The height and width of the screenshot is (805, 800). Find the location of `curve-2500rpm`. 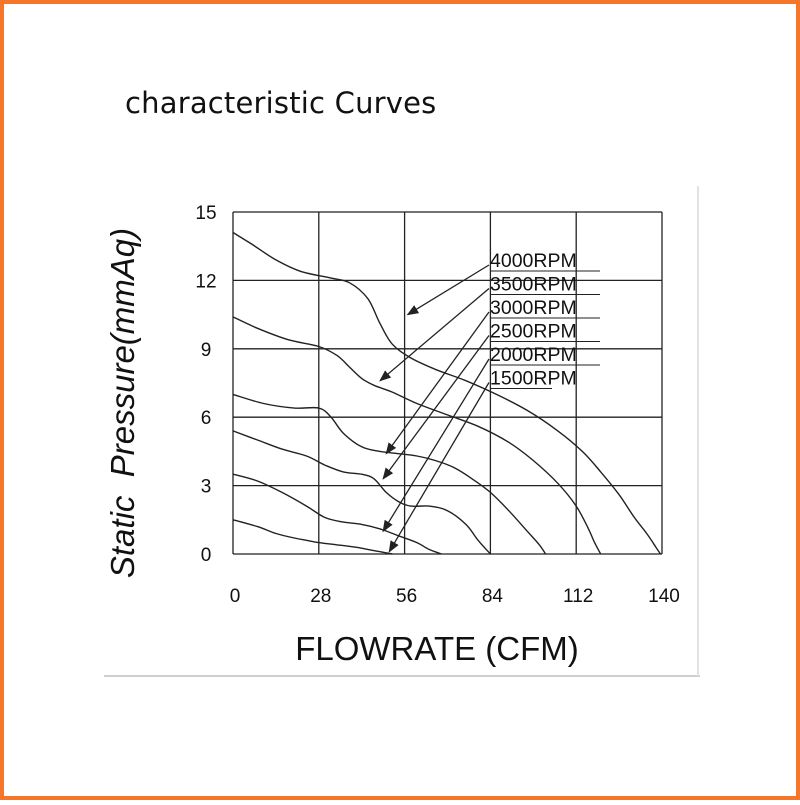

curve-2500rpm is located at coordinates (361, 492).